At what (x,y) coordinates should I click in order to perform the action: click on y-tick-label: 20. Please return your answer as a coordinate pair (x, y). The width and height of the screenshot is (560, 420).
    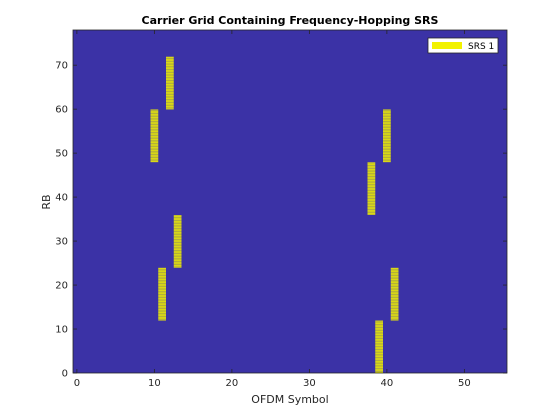
    Looking at the image, I should click on (61, 286).